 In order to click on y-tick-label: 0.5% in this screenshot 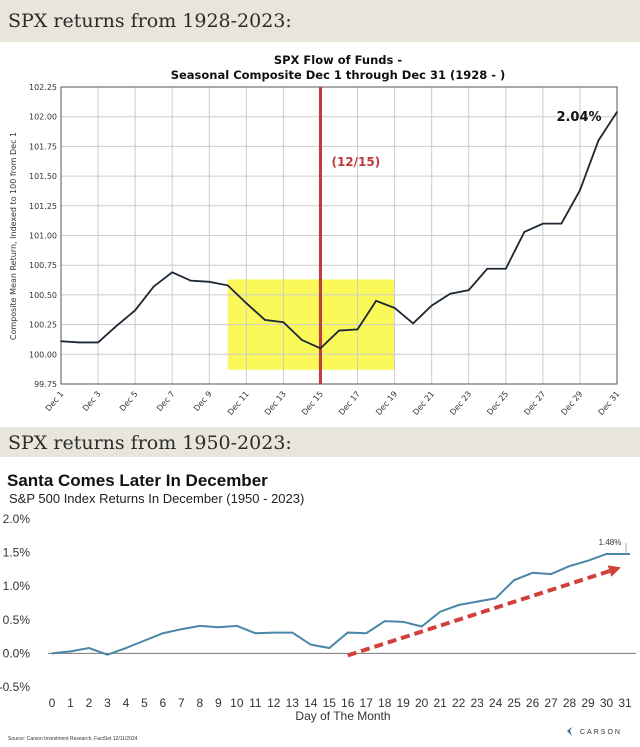, I will do `click(17, 620)`.